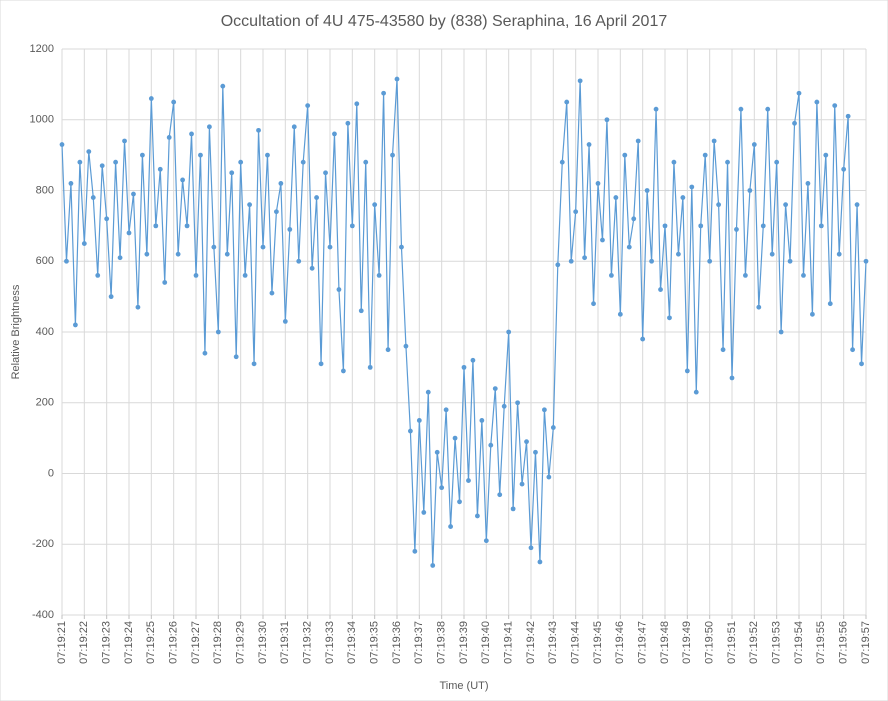 The width and height of the screenshot is (888, 701). What do you see at coordinates (732, 642) in the screenshot?
I see `x-tick-label: 07:19:51` at bounding box center [732, 642].